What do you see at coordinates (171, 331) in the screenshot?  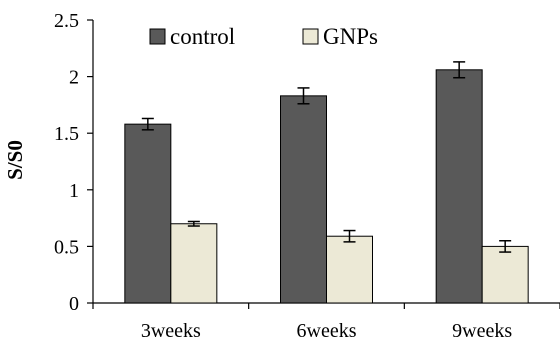 I see `x-tick-label: 3weeks` at bounding box center [171, 331].